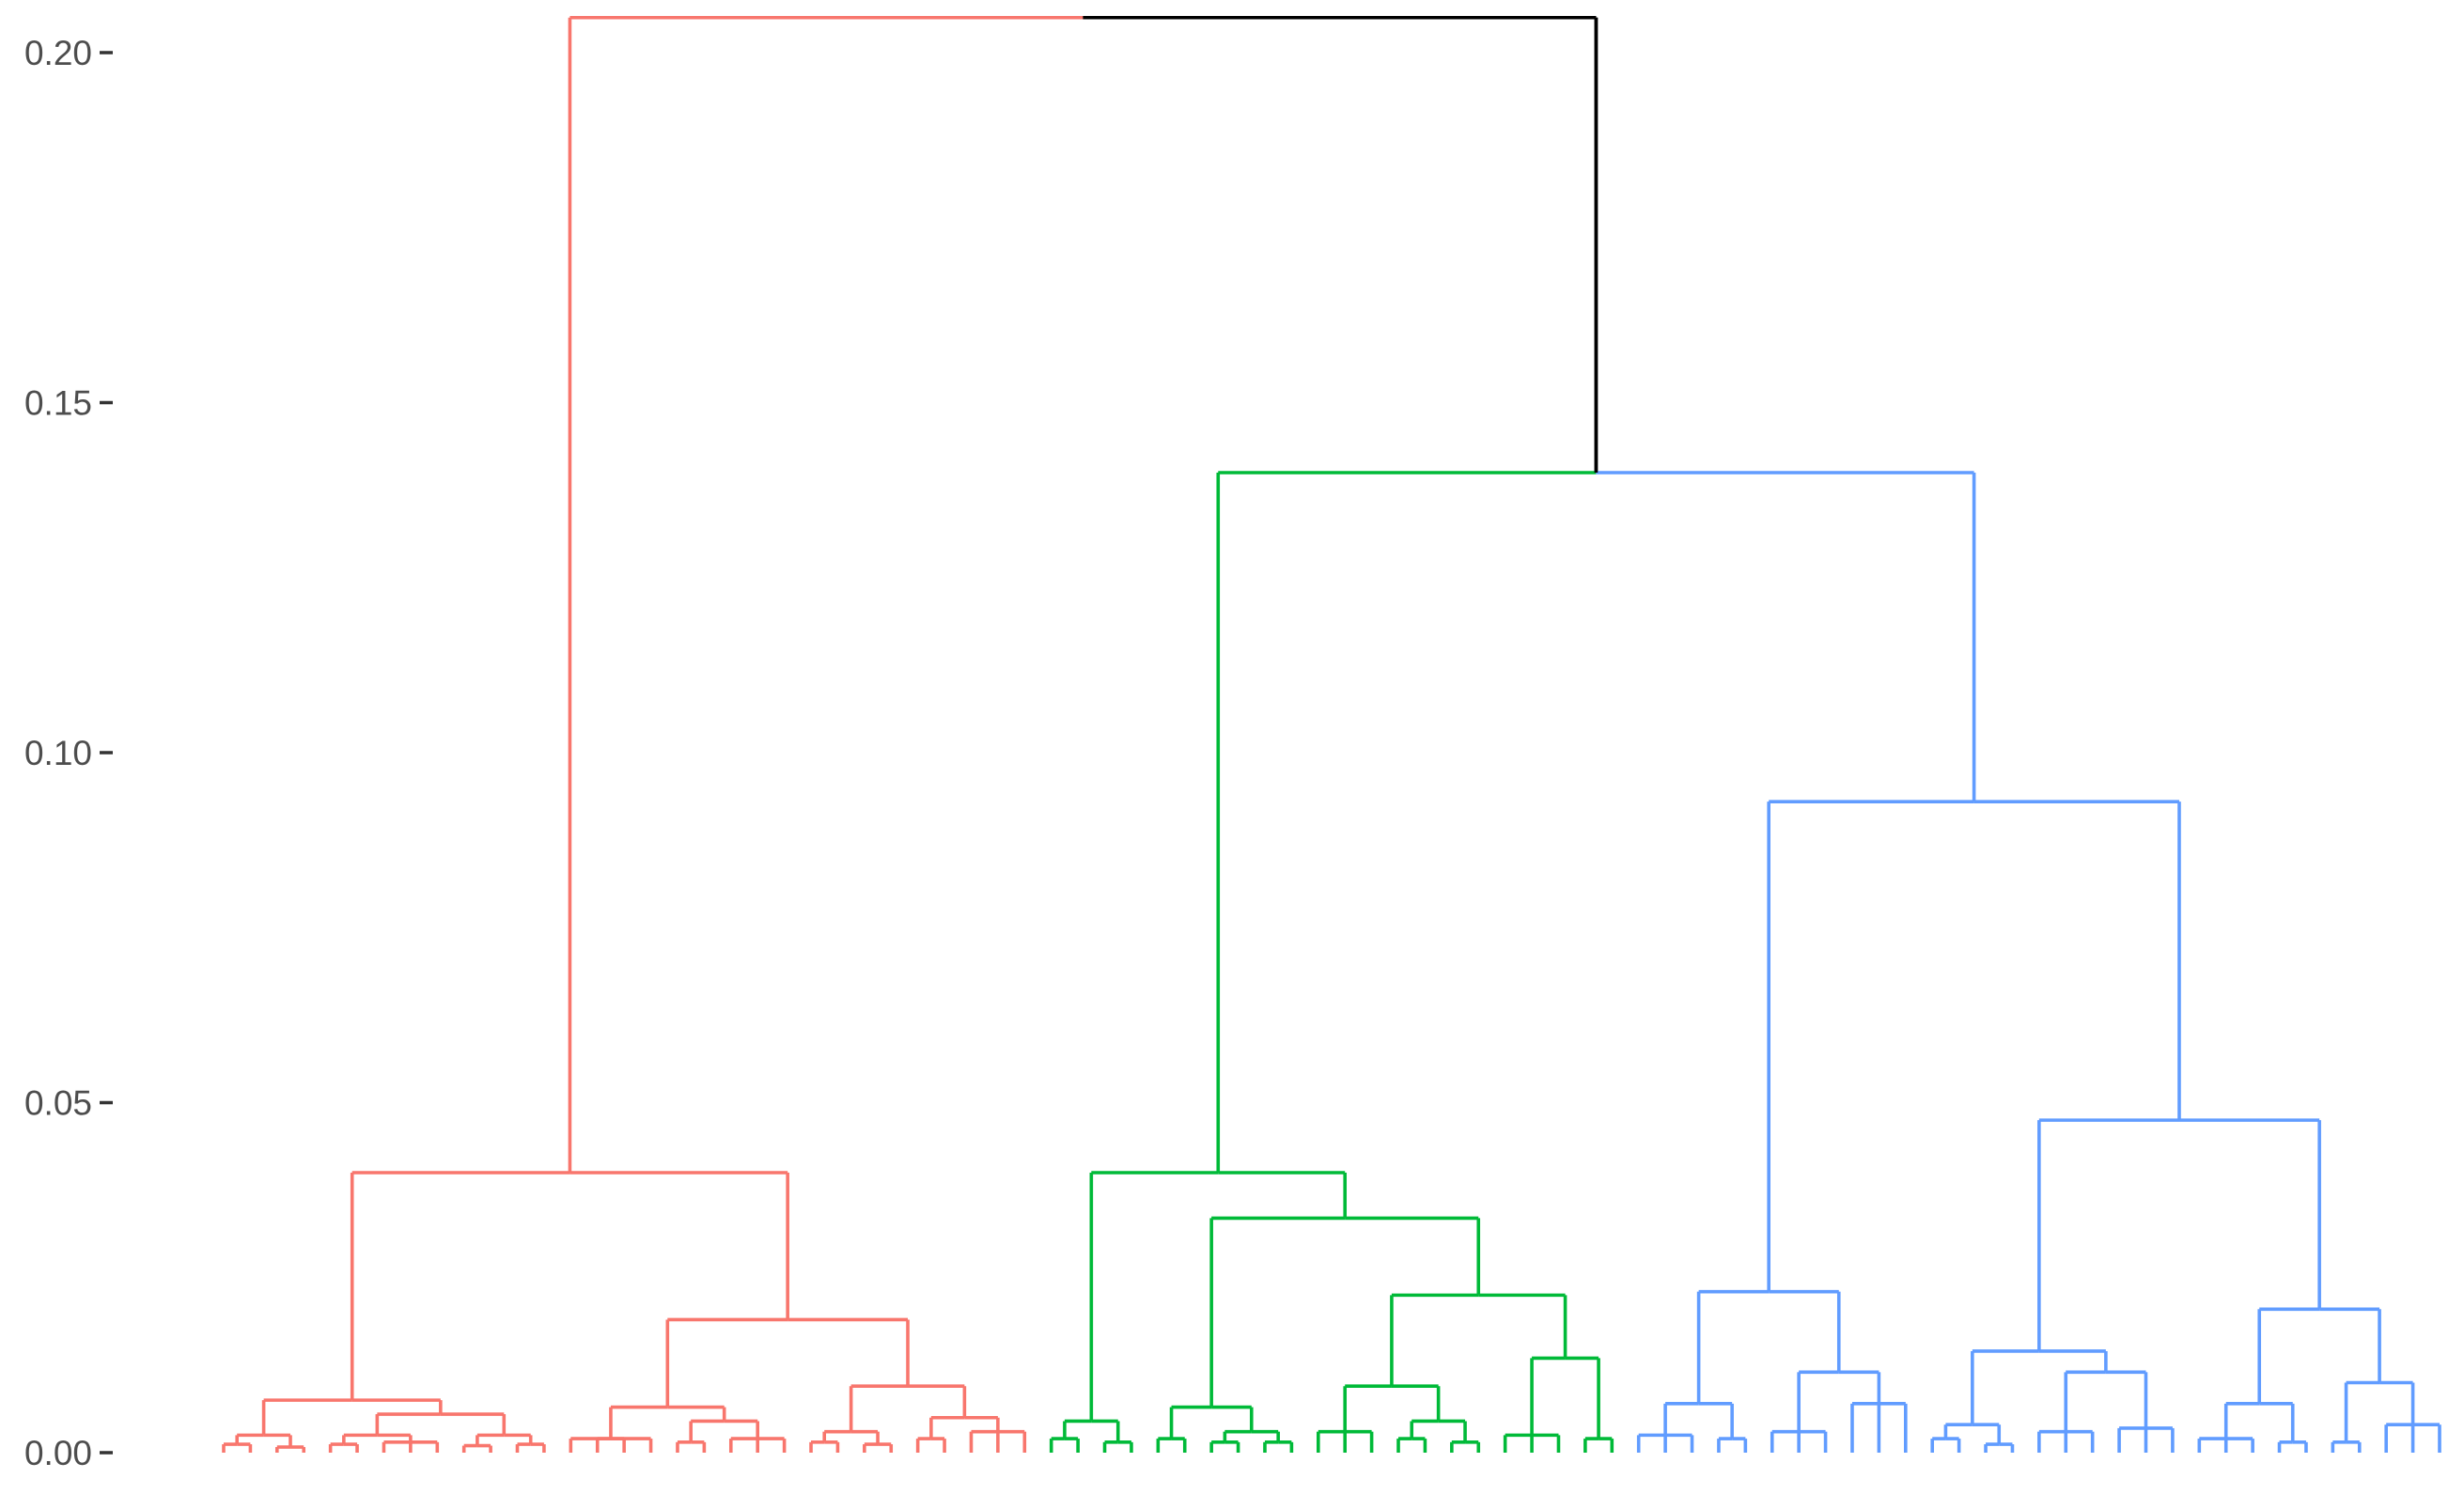  I want to click on y-tick-label: 0.05, so click(58, 1103).